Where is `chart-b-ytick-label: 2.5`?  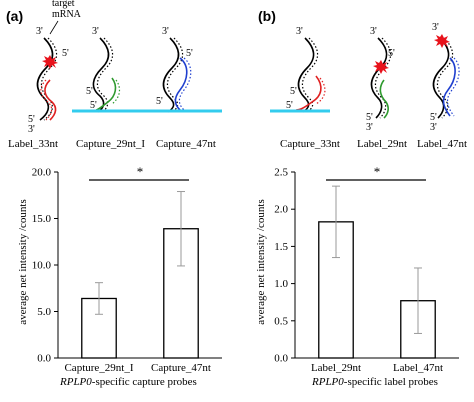
chart-b-ytick-label: 2.5 is located at coordinates (281, 173).